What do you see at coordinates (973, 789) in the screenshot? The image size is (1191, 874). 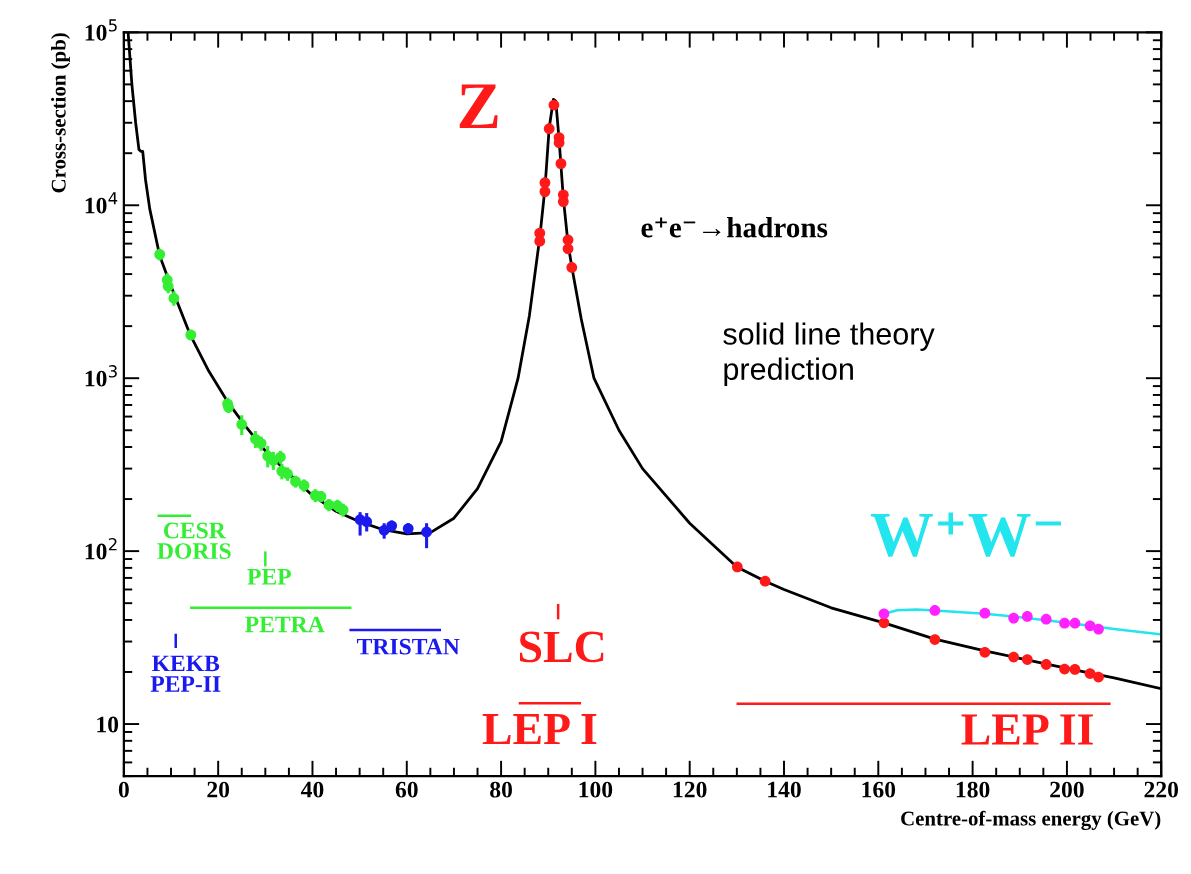 I see `x-tick-label: 180` at bounding box center [973, 789].